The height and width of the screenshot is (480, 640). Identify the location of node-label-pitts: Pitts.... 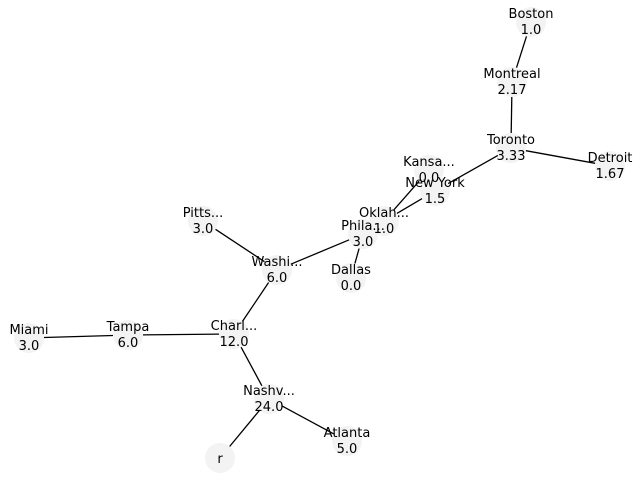
(203, 213).